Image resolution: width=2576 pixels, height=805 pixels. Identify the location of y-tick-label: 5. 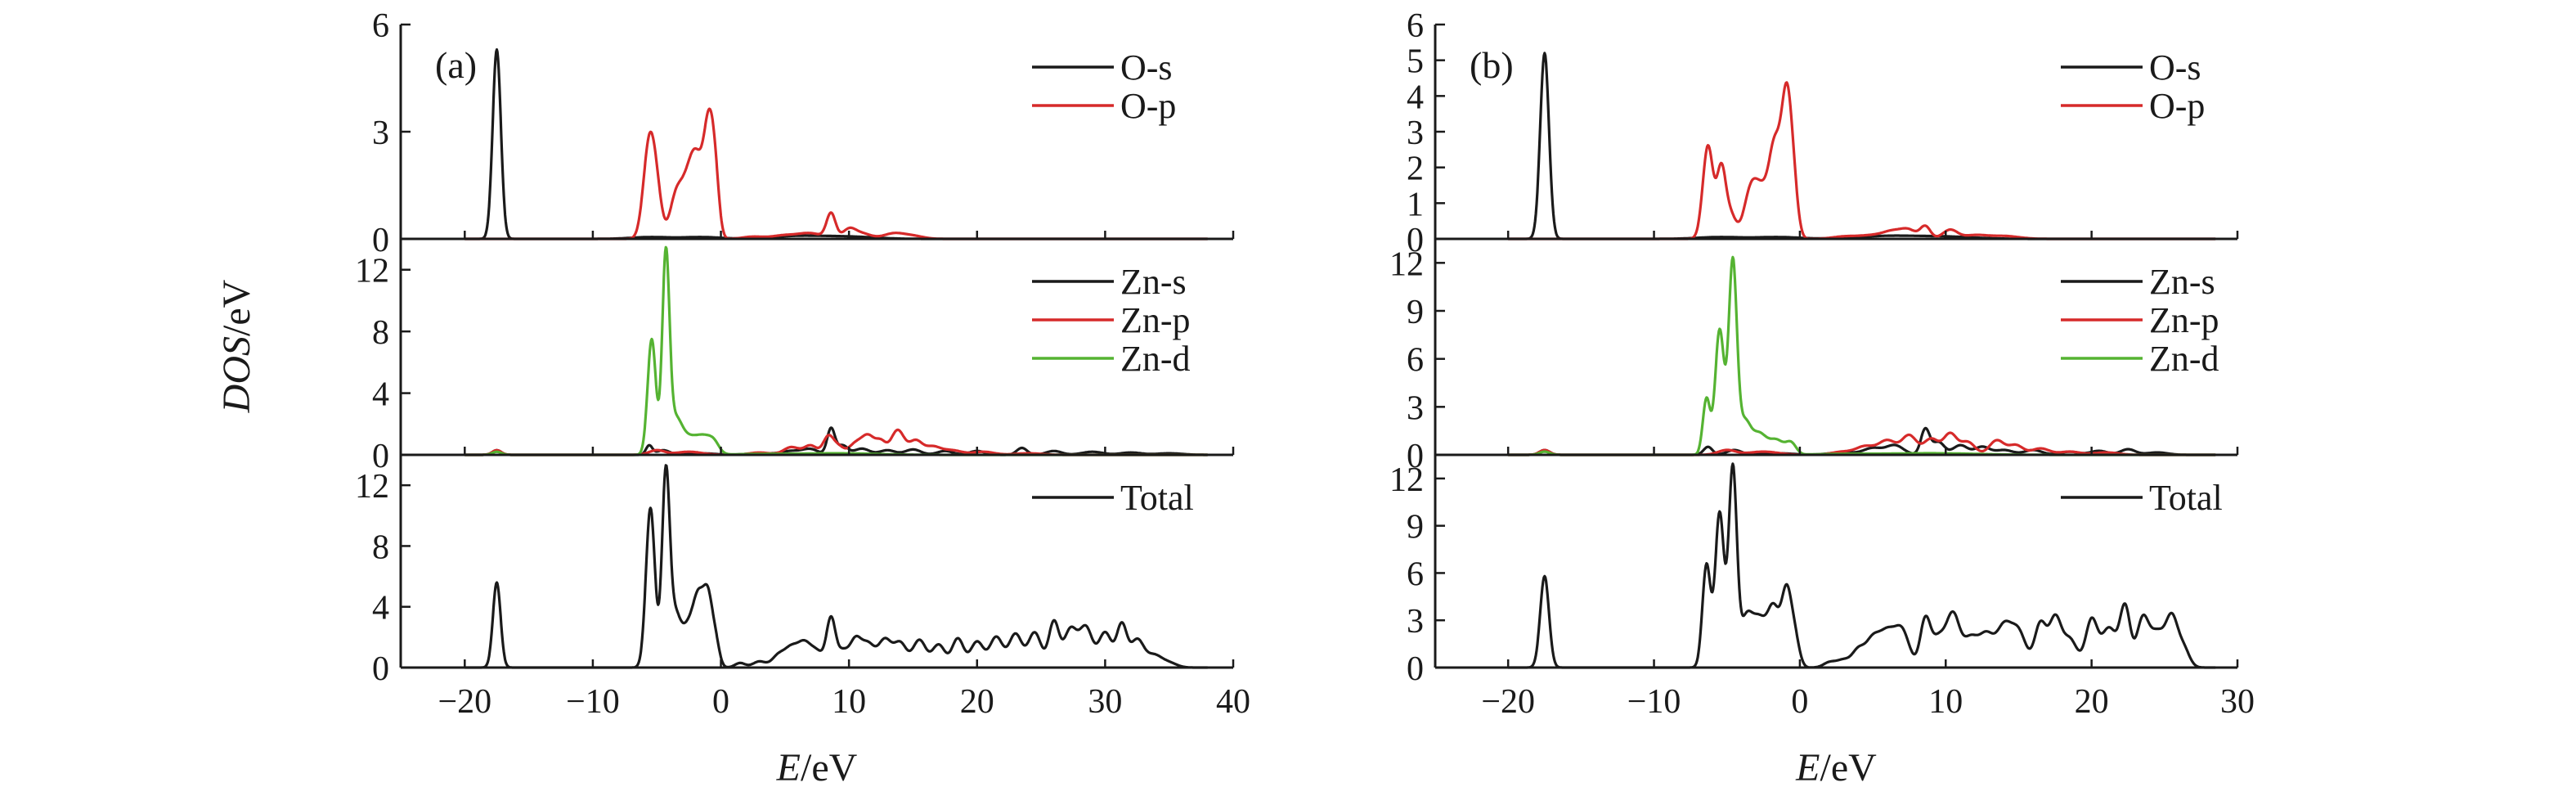
(1415, 62).